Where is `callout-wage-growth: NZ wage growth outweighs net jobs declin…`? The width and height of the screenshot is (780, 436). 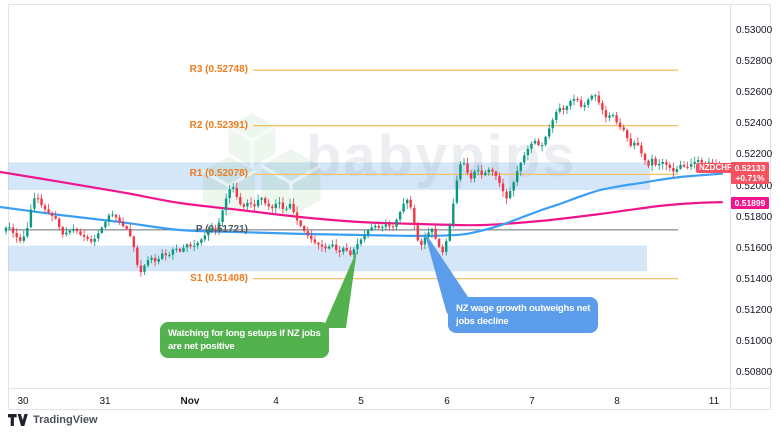 callout-wage-growth: NZ wage growth outweighs net jobs declin… is located at coordinates (523, 315).